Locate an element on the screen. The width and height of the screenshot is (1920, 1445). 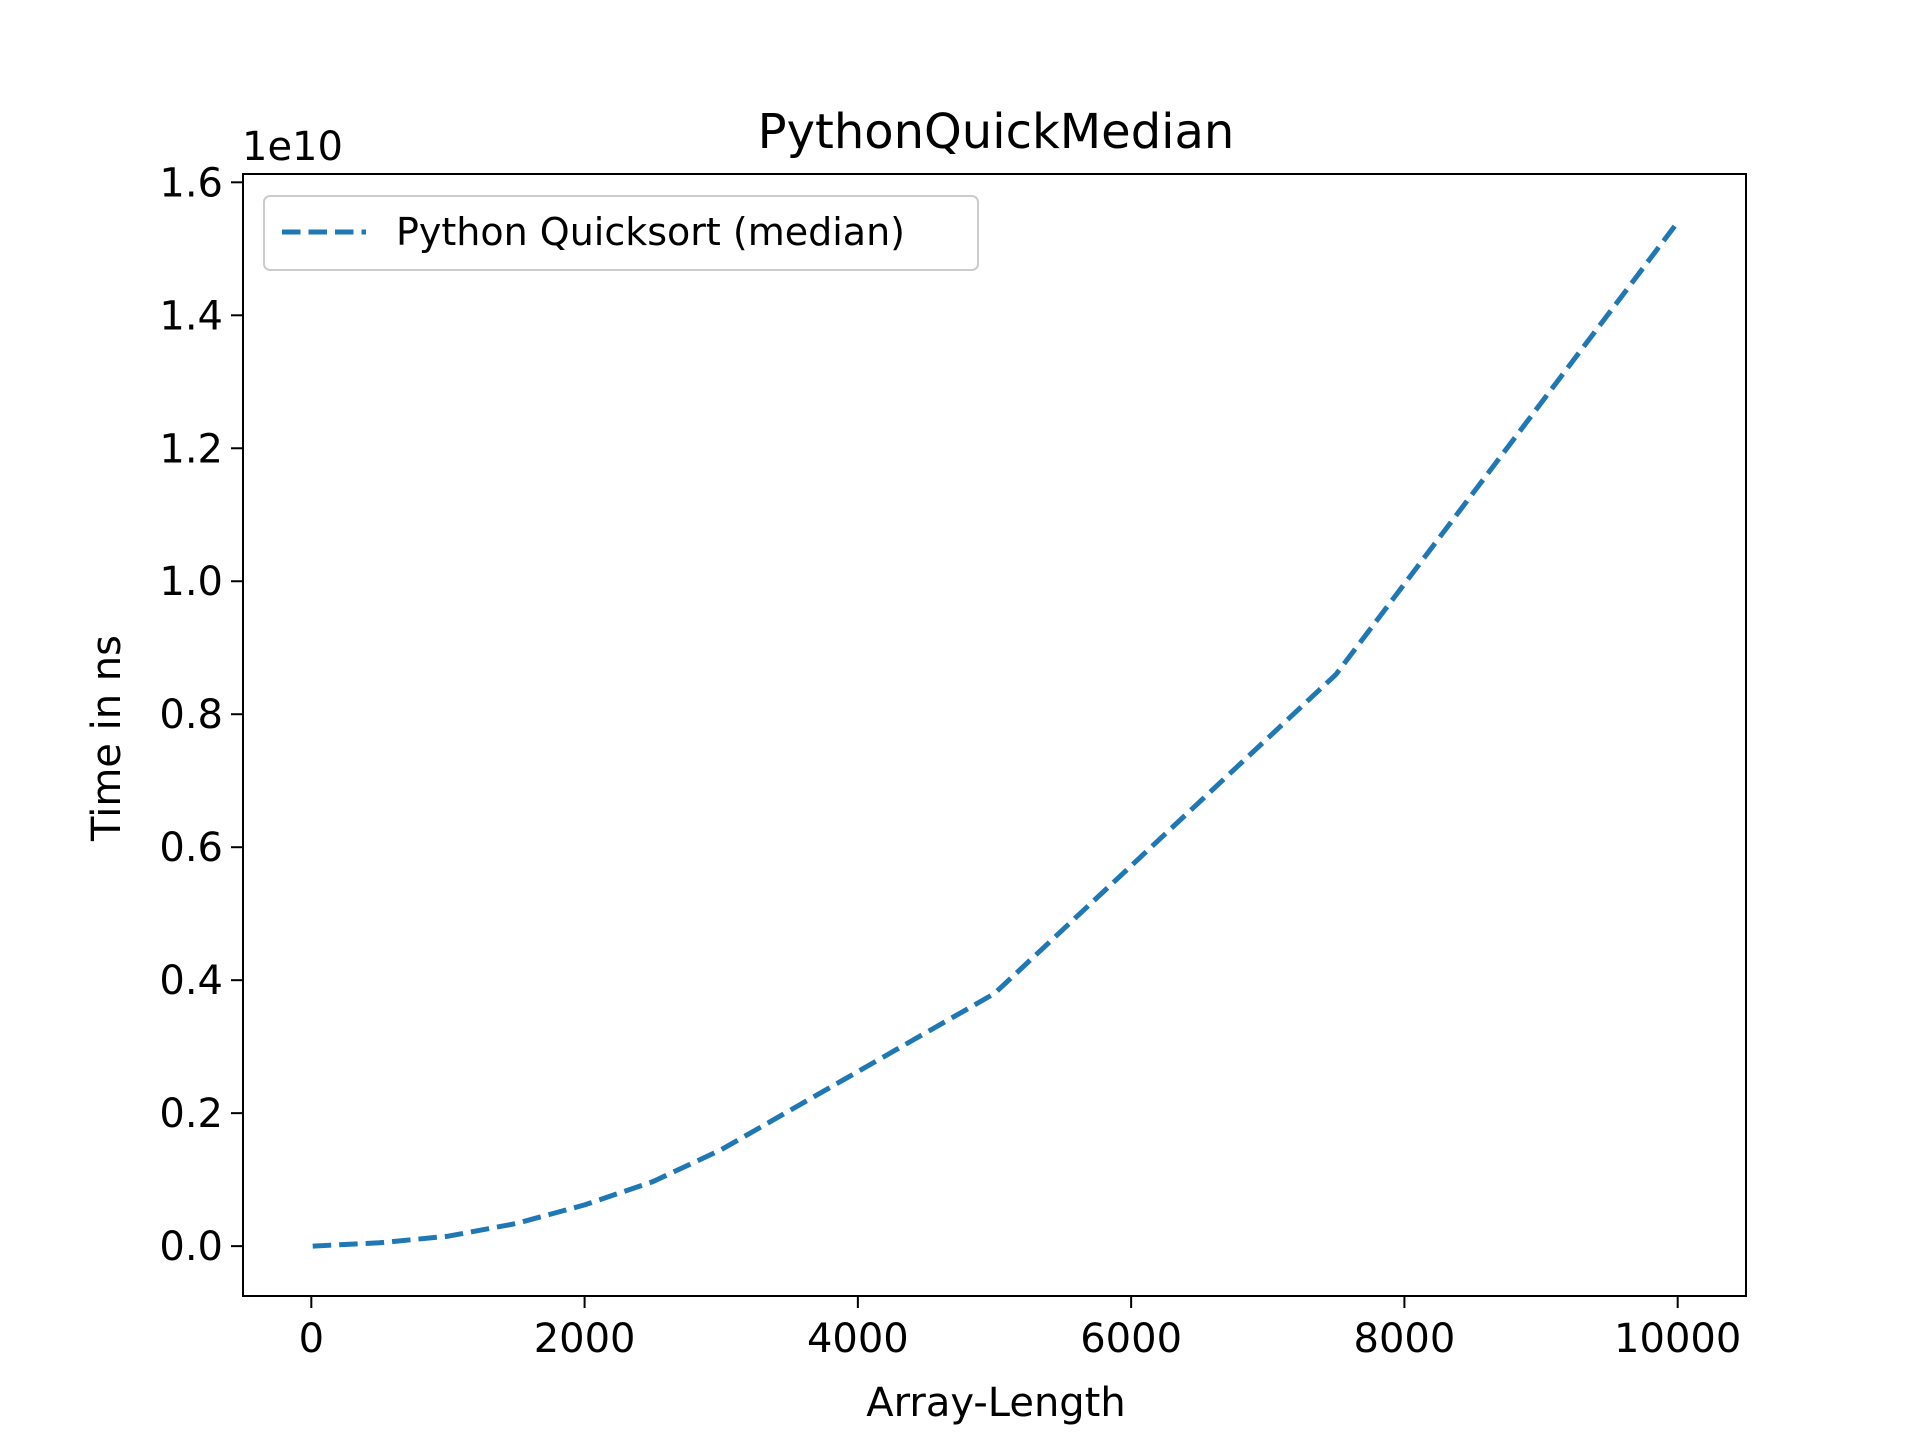
x-axis-label: Array-Length is located at coordinates (995, 1403).